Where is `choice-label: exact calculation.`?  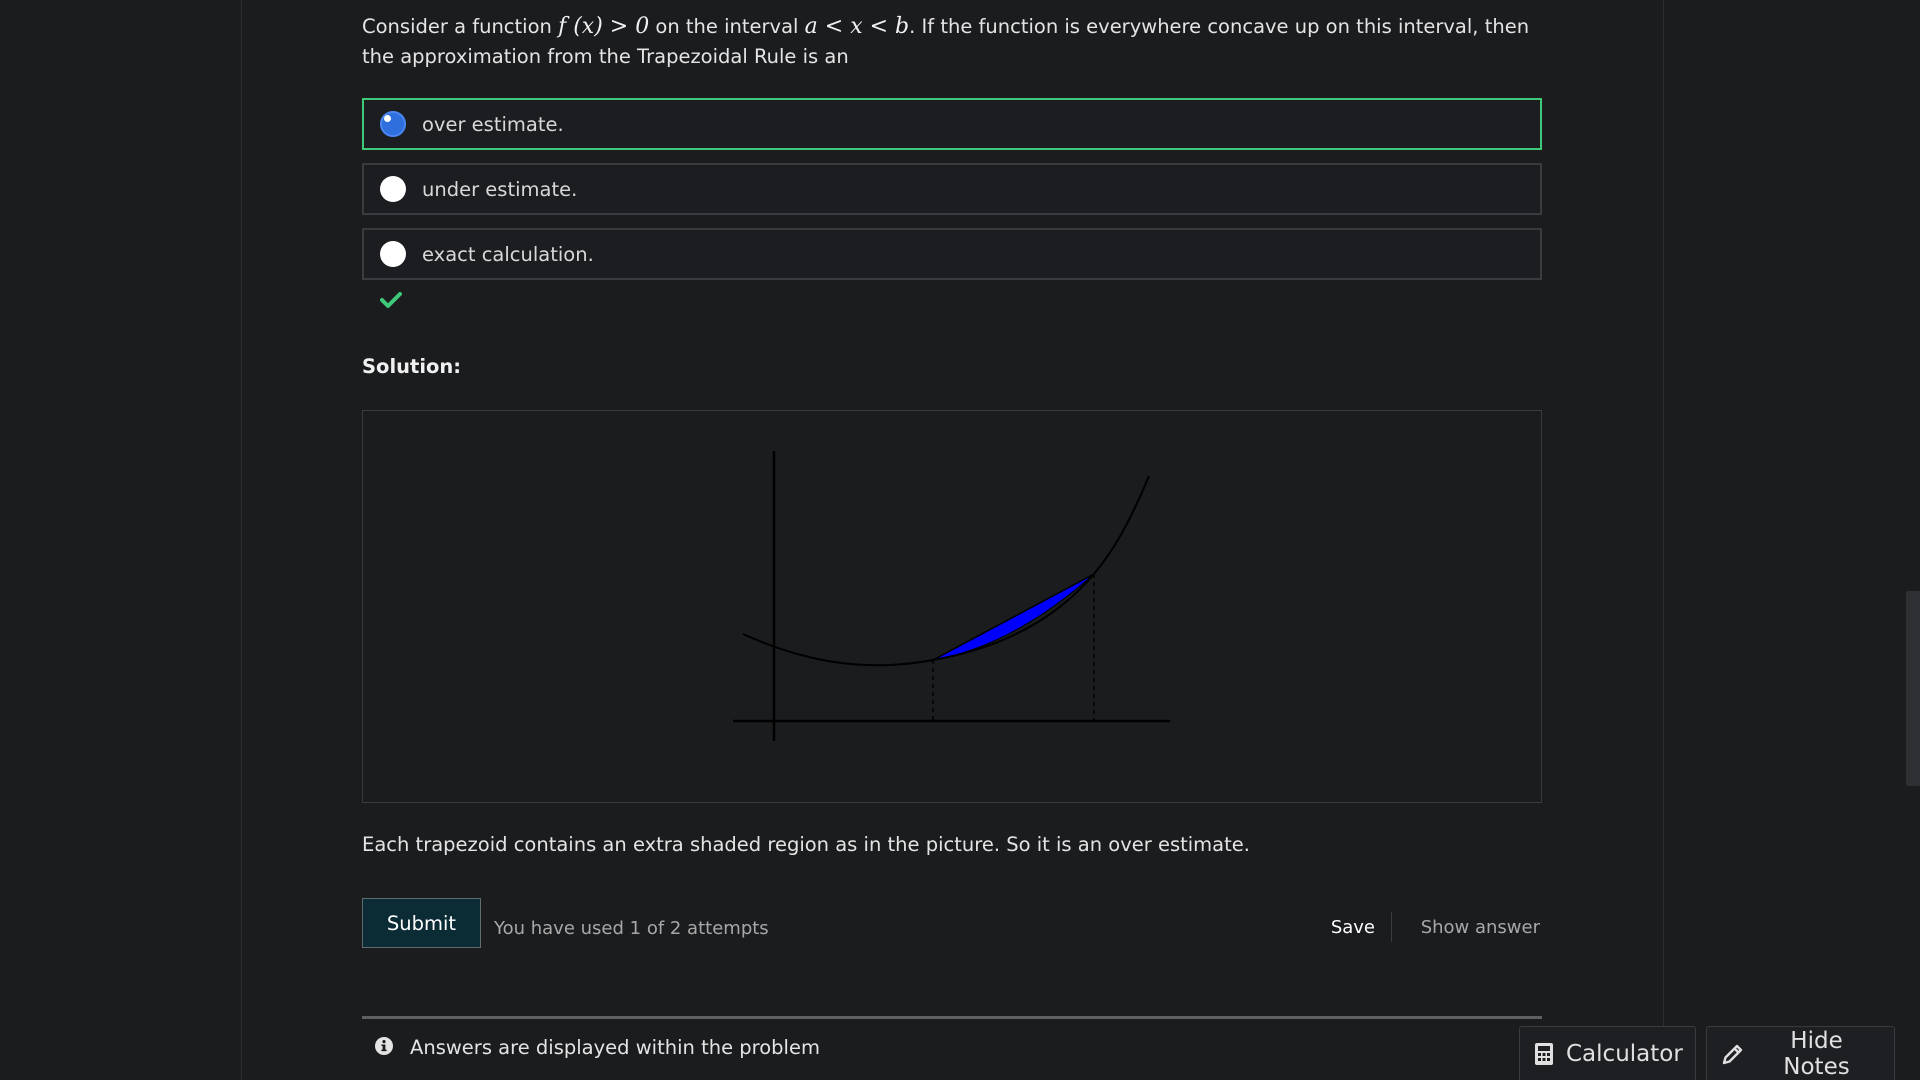 choice-label: exact calculation. is located at coordinates (508, 254).